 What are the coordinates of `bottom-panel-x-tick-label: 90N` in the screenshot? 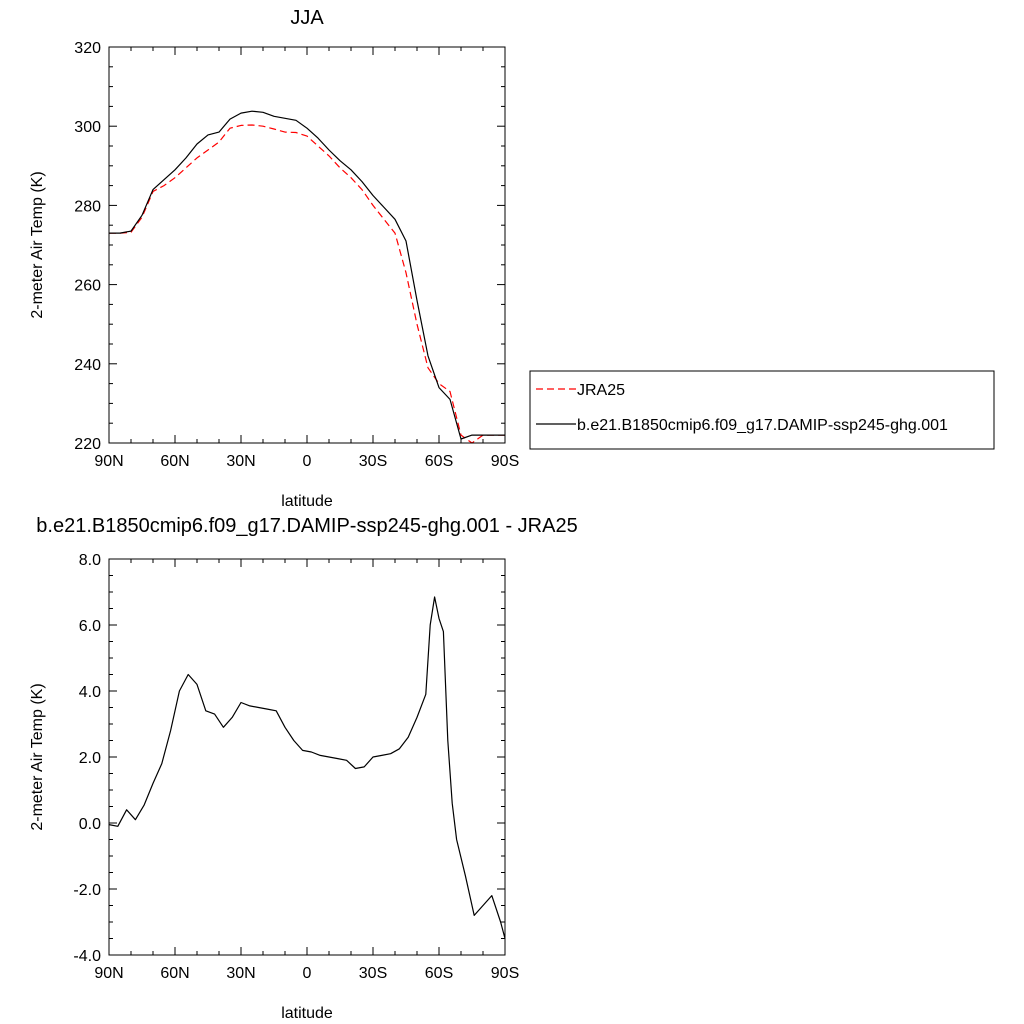 It's located at (108, 973).